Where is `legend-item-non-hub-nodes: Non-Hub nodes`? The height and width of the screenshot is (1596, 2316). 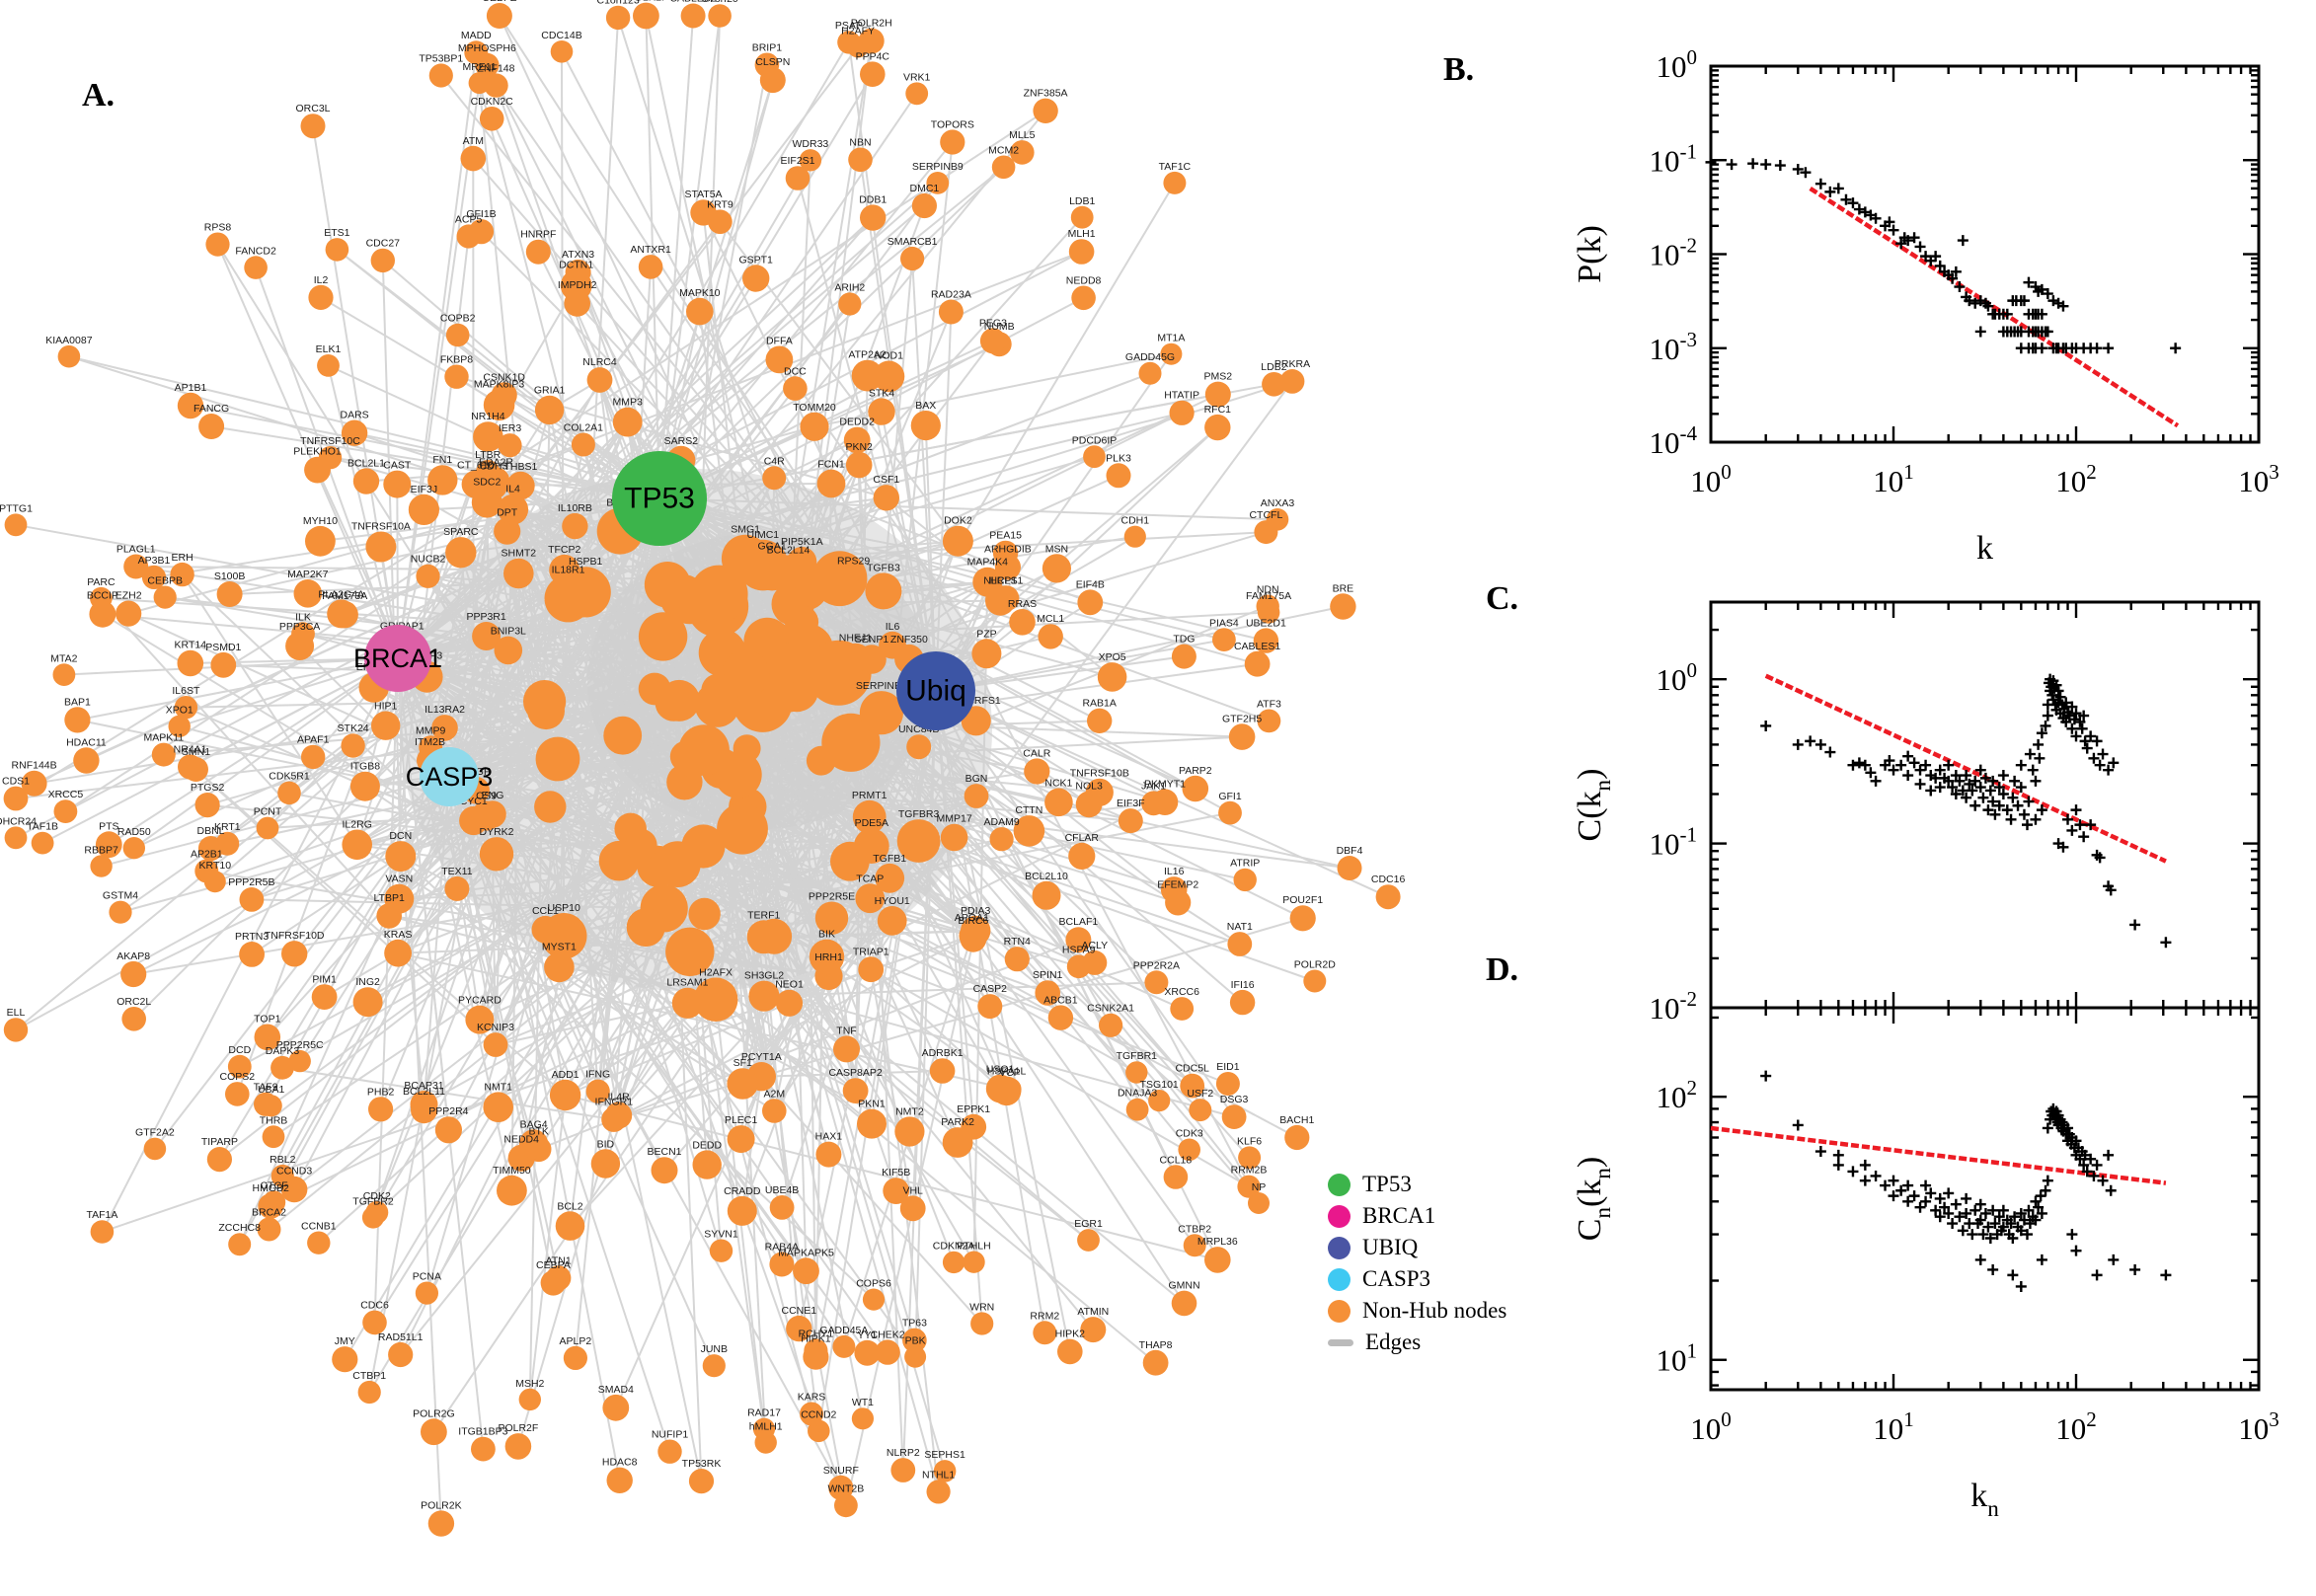
legend-item-non-hub-nodes: Non-Hub nodes is located at coordinates (1417, 1311).